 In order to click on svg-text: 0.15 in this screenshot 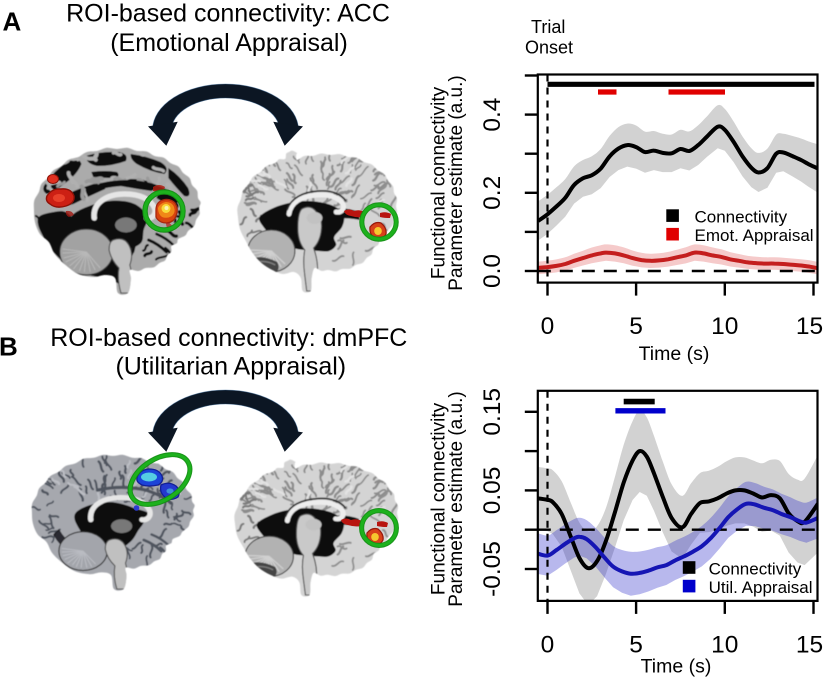, I will do `click(492, 412)`.